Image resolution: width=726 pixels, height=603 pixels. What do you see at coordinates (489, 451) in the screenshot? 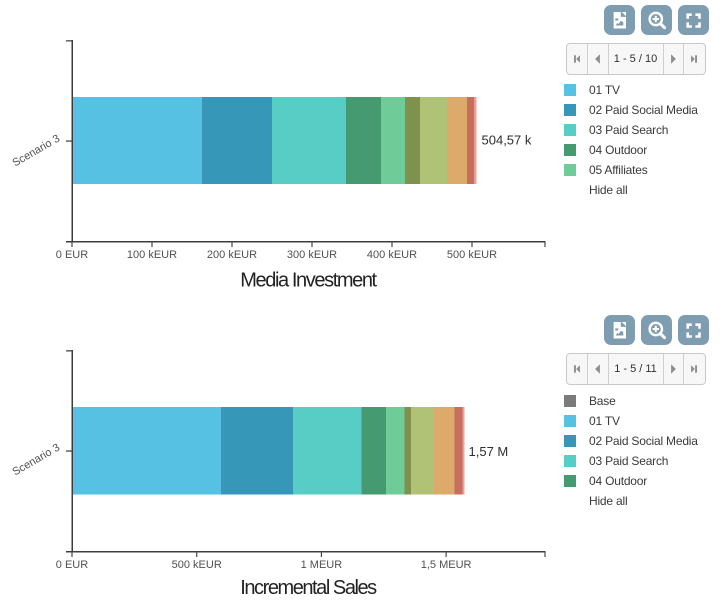
I see `svg-text: 1,57 M` at bounding box center [489, 451].